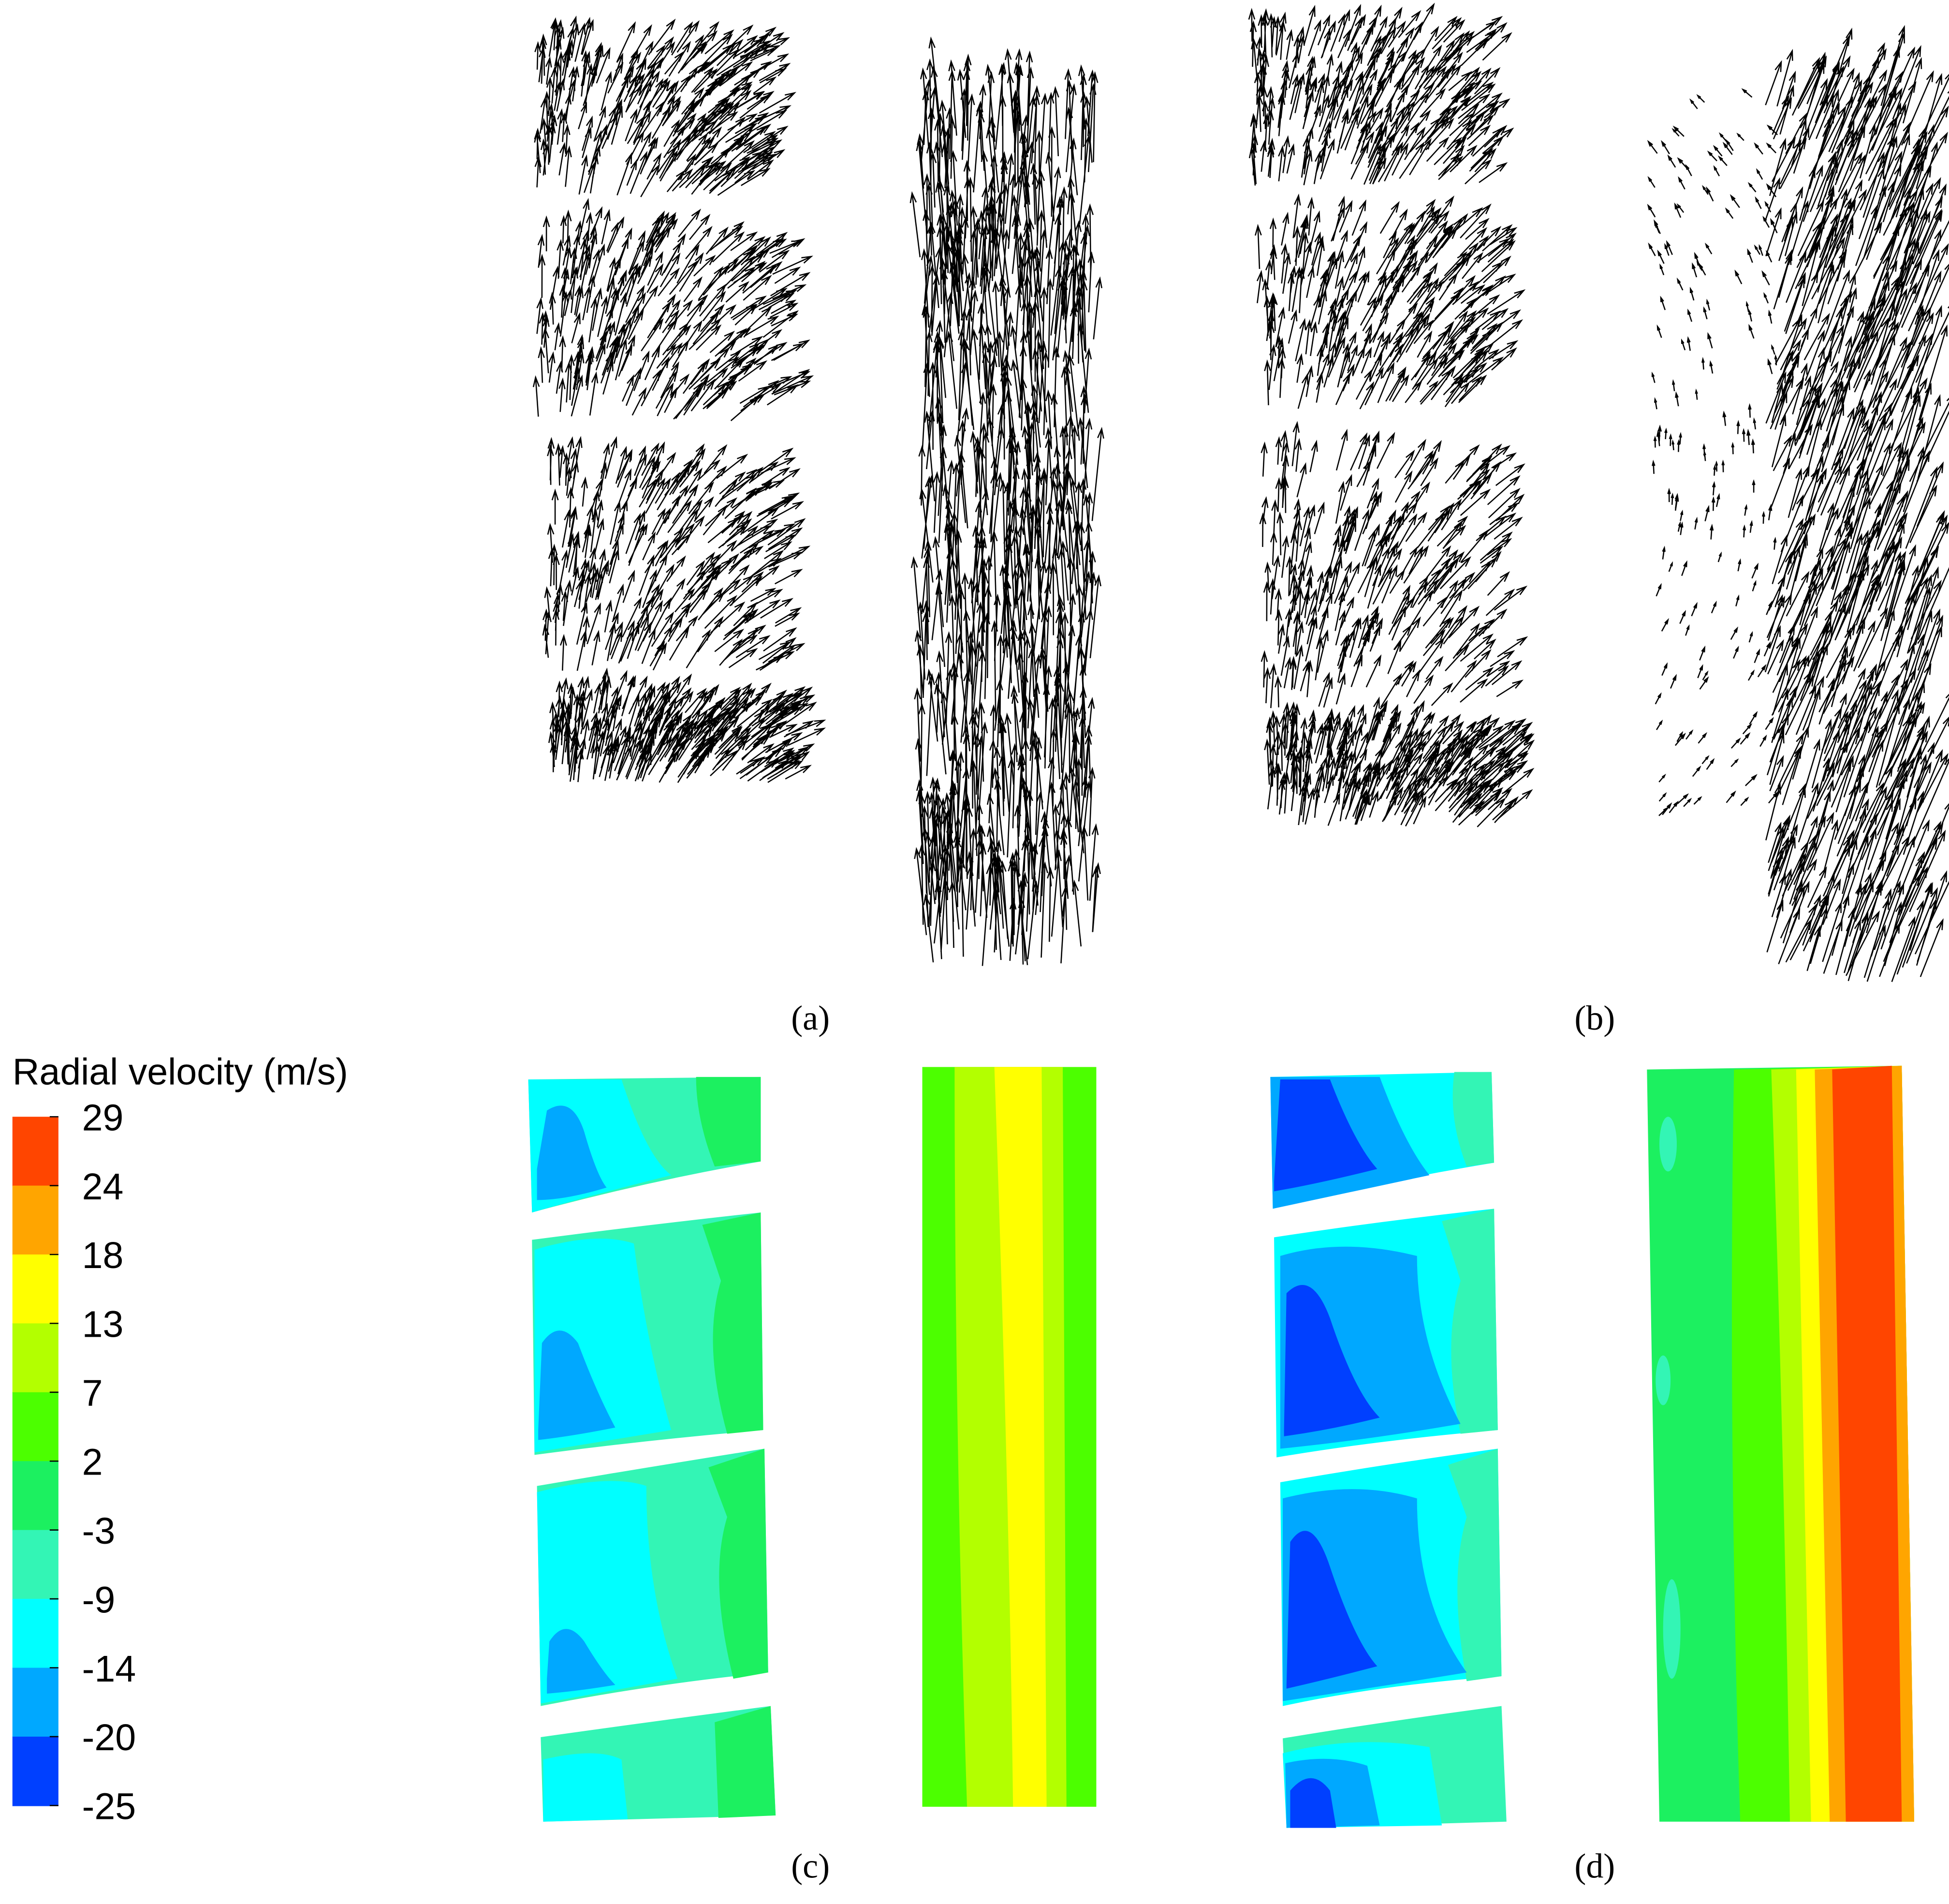 The height and width of the screenshot is (1904, 1949). What do you see at coordinates (810, 1018) in the screenshot?
I see `panel-label: (a)` at bounding box center [810, 1018].